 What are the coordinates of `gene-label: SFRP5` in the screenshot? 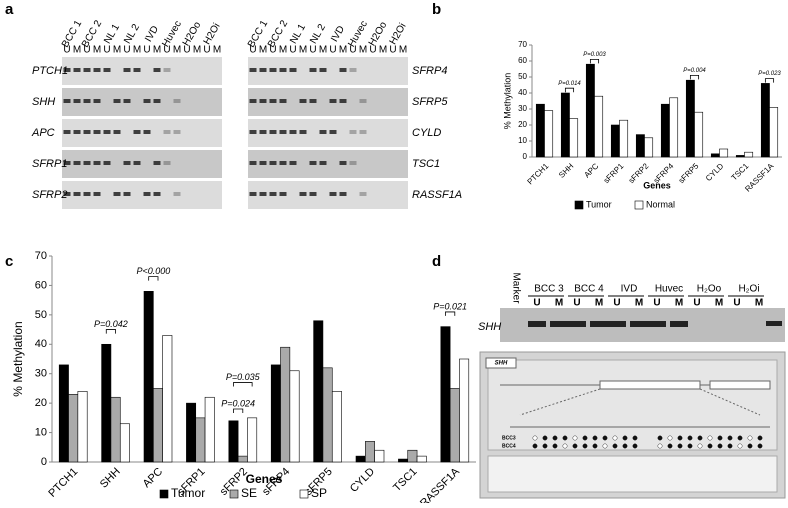 It's located at (430, 102).